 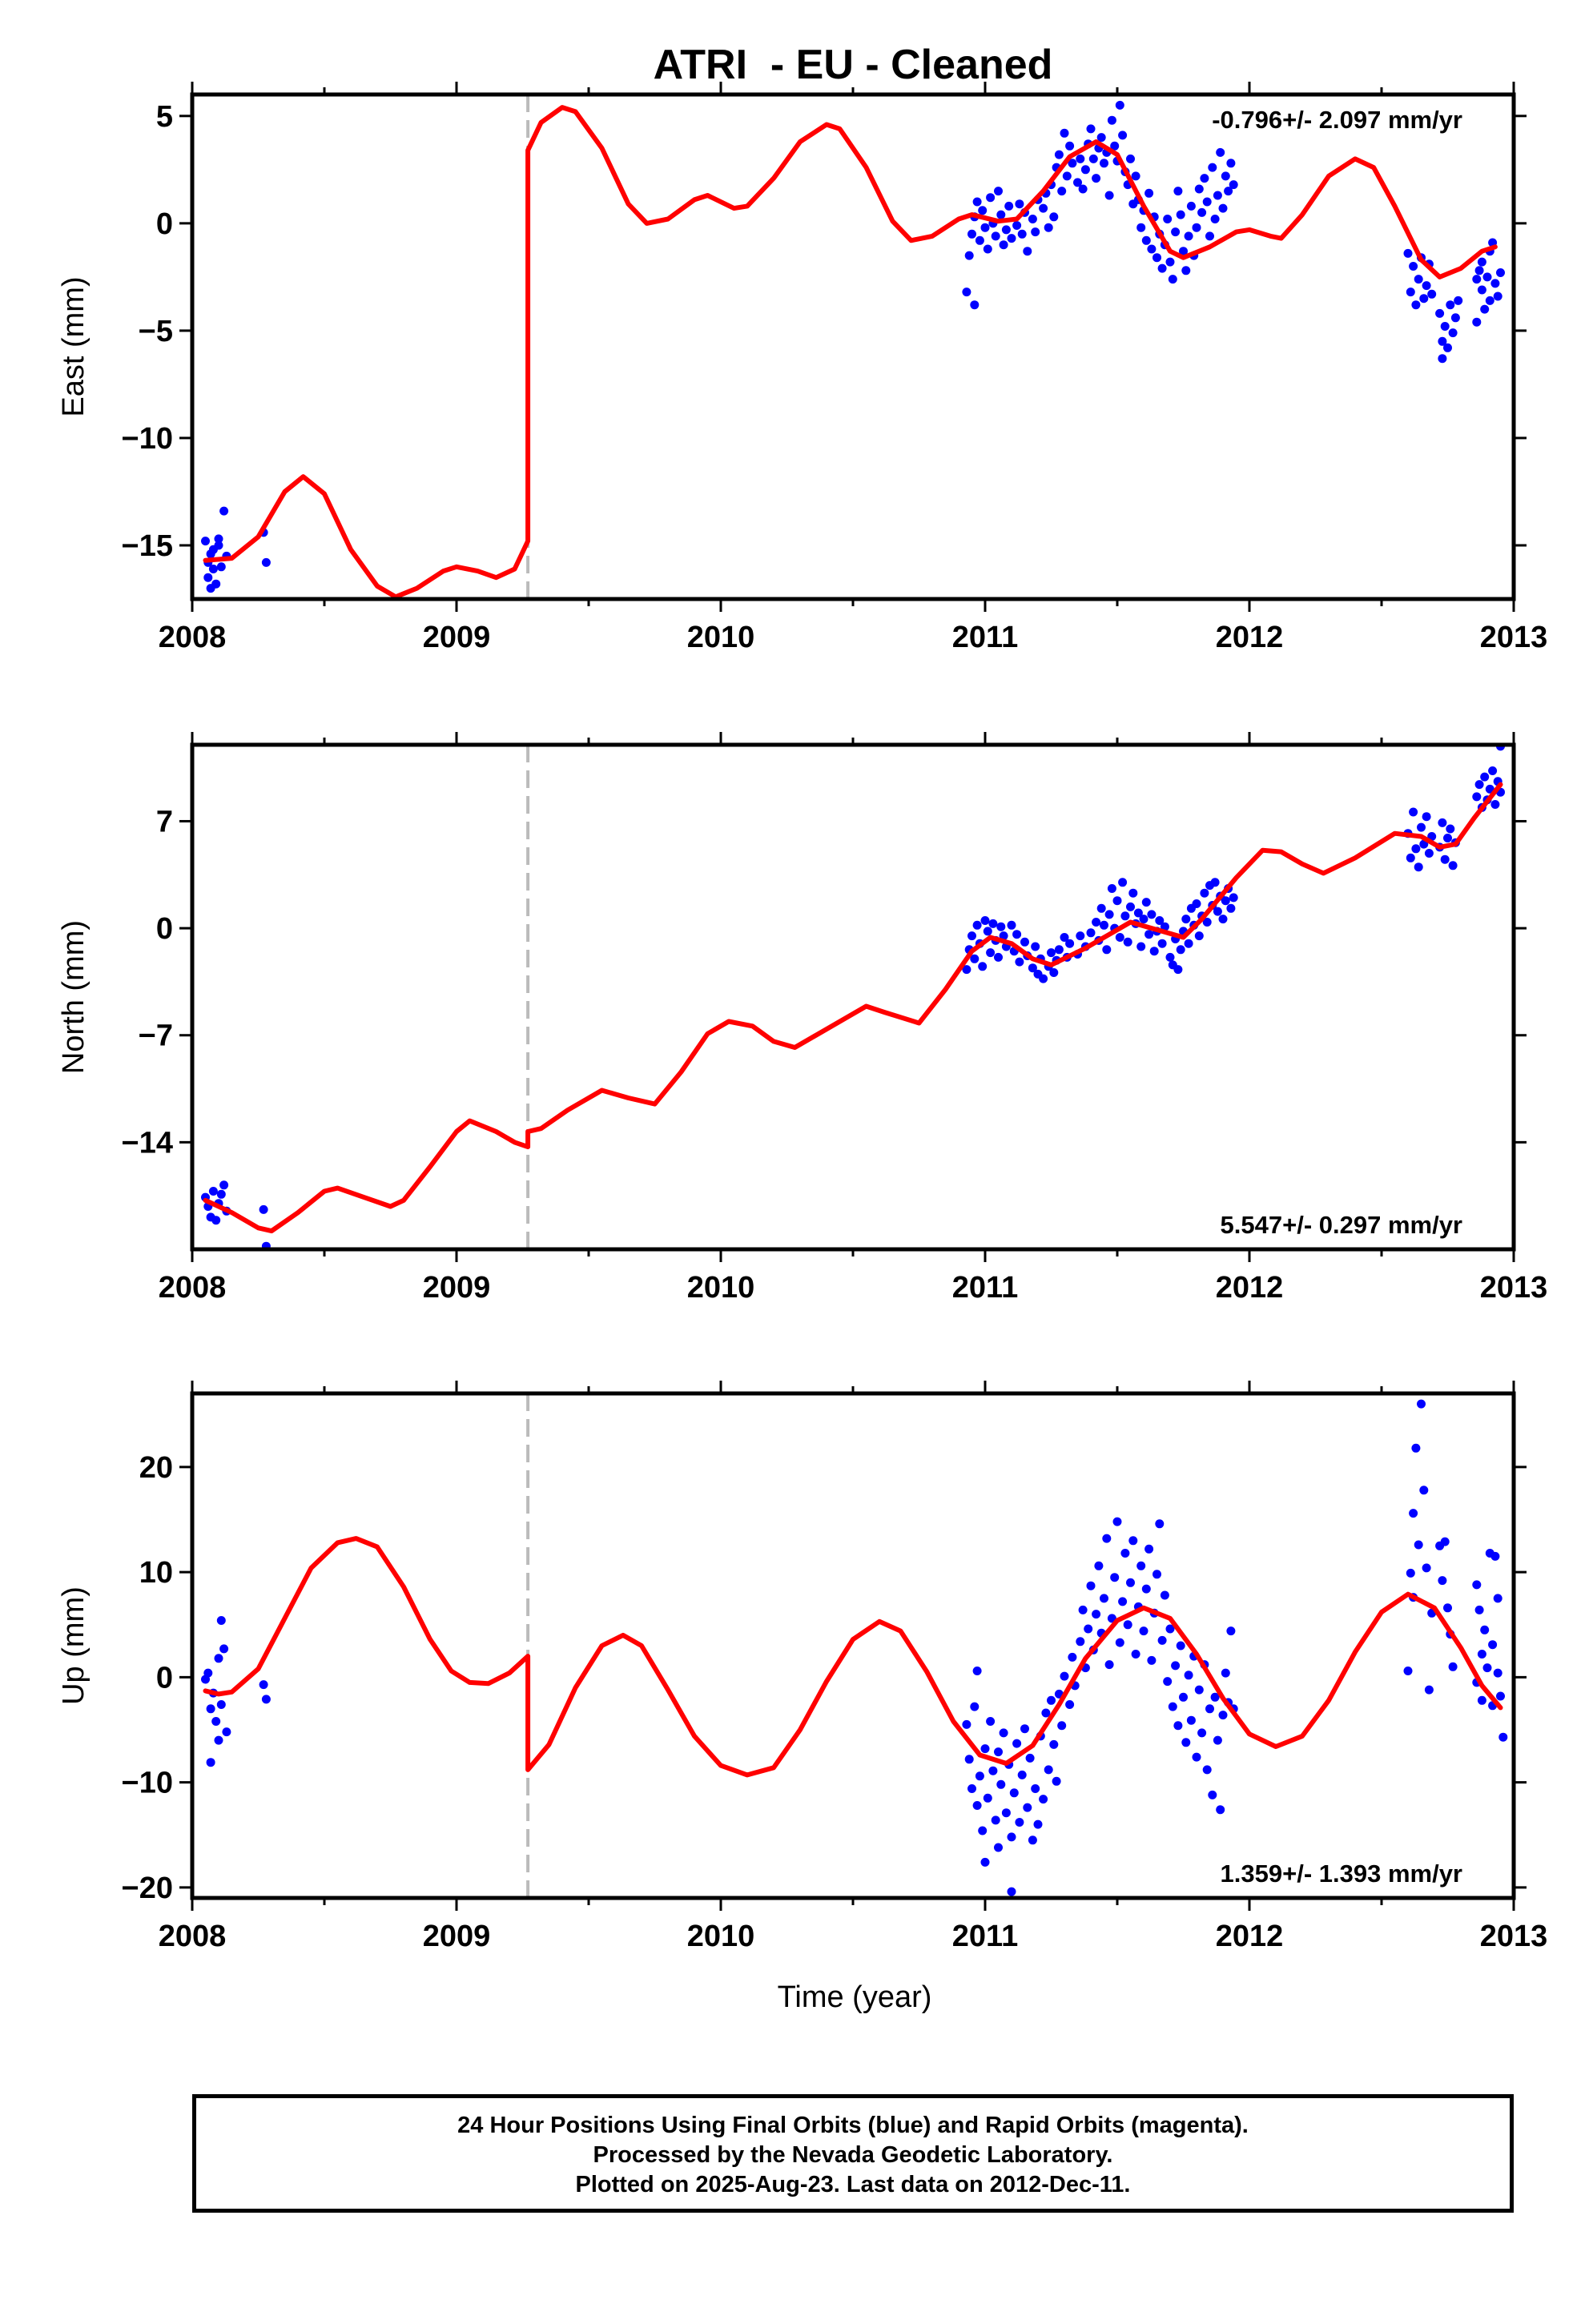 What do you see at coordinates (164, 929) in the screenshot?
I see `north-y-tick-label: 0` at bounding box center [164, 929].